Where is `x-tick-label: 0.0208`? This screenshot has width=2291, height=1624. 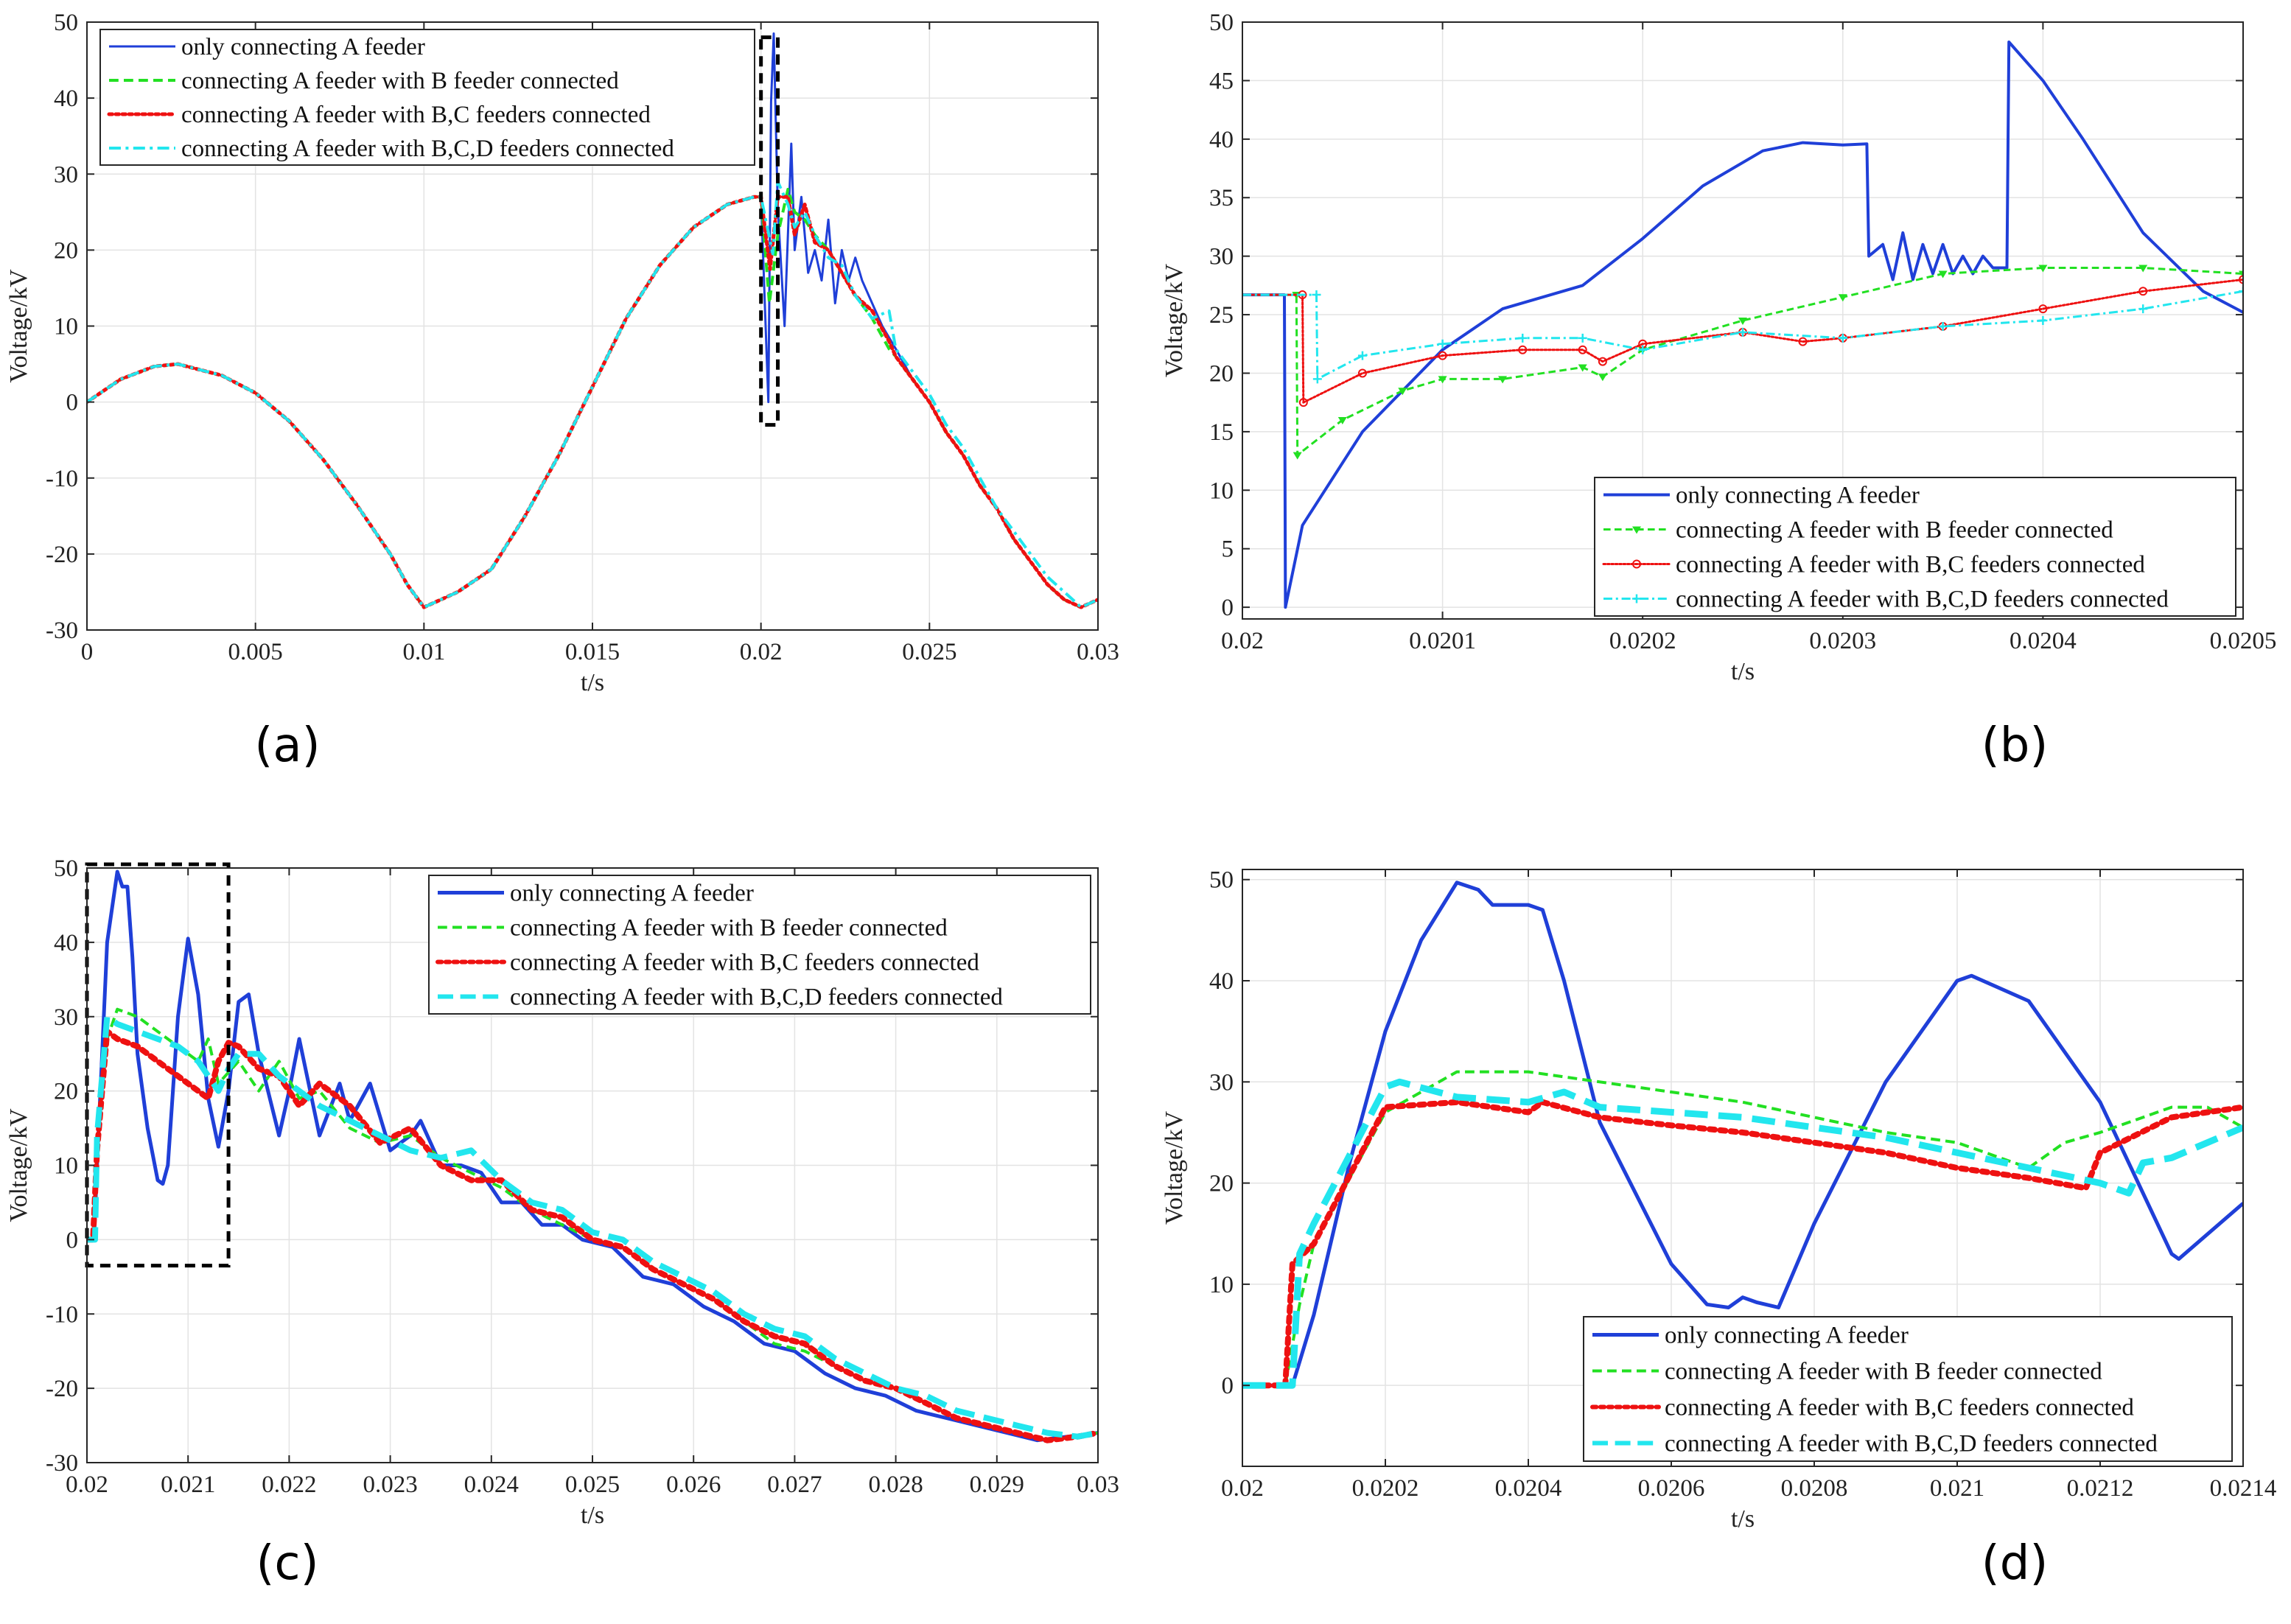 x-tick-label: 0.0208 is located at coordinates (1814, 1488).